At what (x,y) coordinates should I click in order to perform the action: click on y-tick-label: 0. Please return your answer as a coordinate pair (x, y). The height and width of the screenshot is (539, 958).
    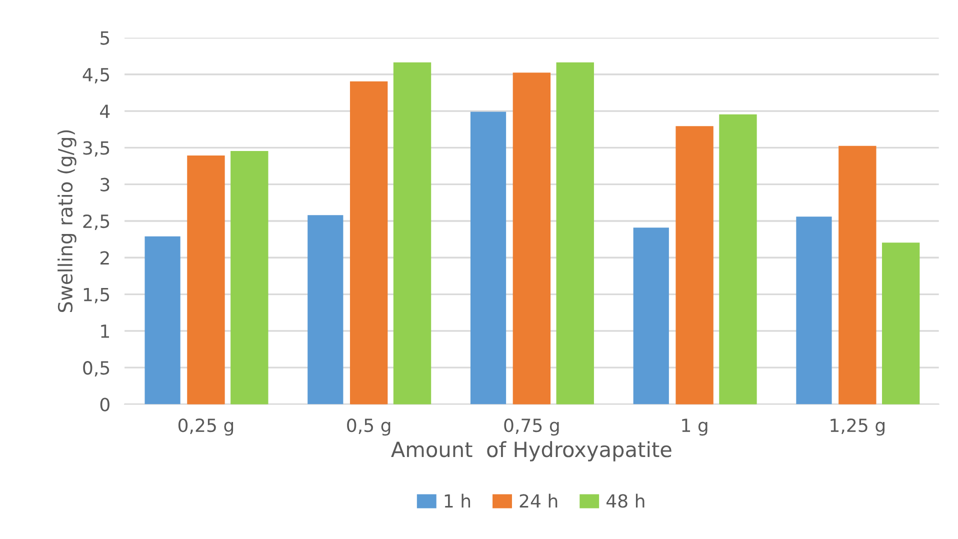
    Looking at the image, I should click on (105, 405).